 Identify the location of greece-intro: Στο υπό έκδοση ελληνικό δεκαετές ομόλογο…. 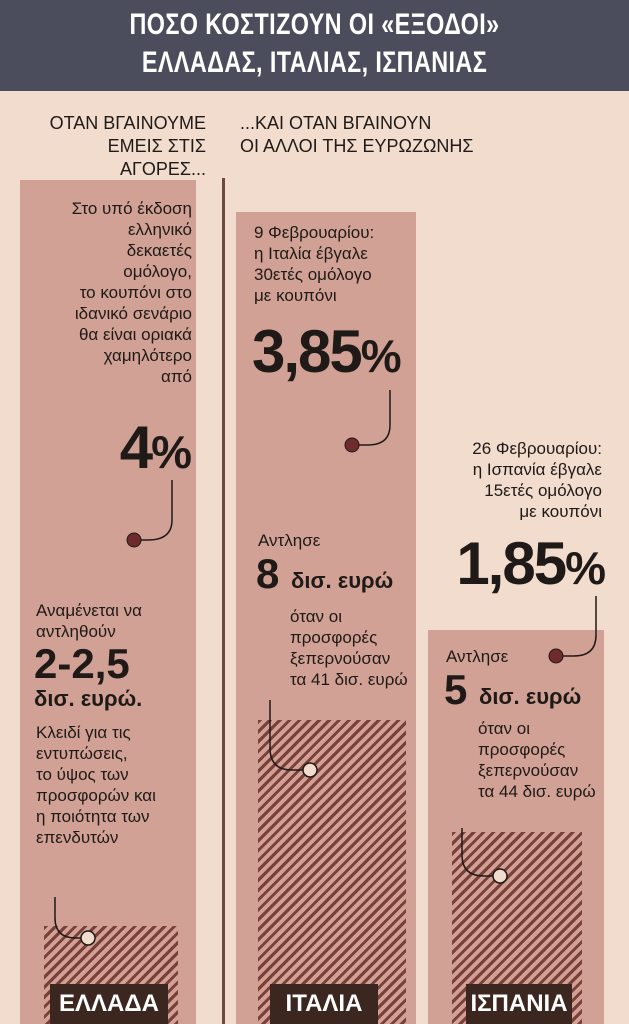
(131, 292).